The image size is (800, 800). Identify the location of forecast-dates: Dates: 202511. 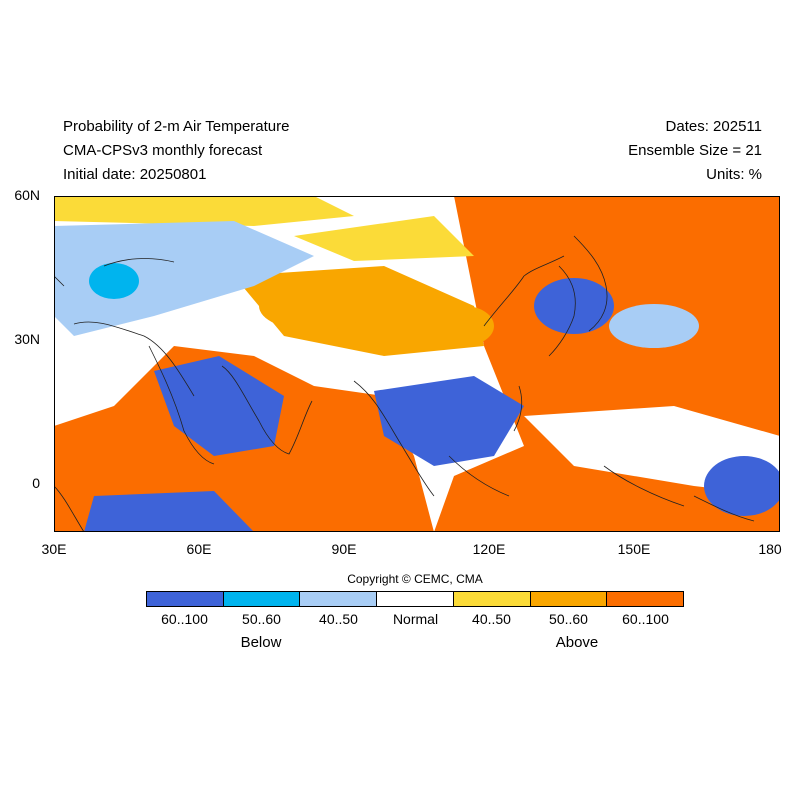
(713, 126).